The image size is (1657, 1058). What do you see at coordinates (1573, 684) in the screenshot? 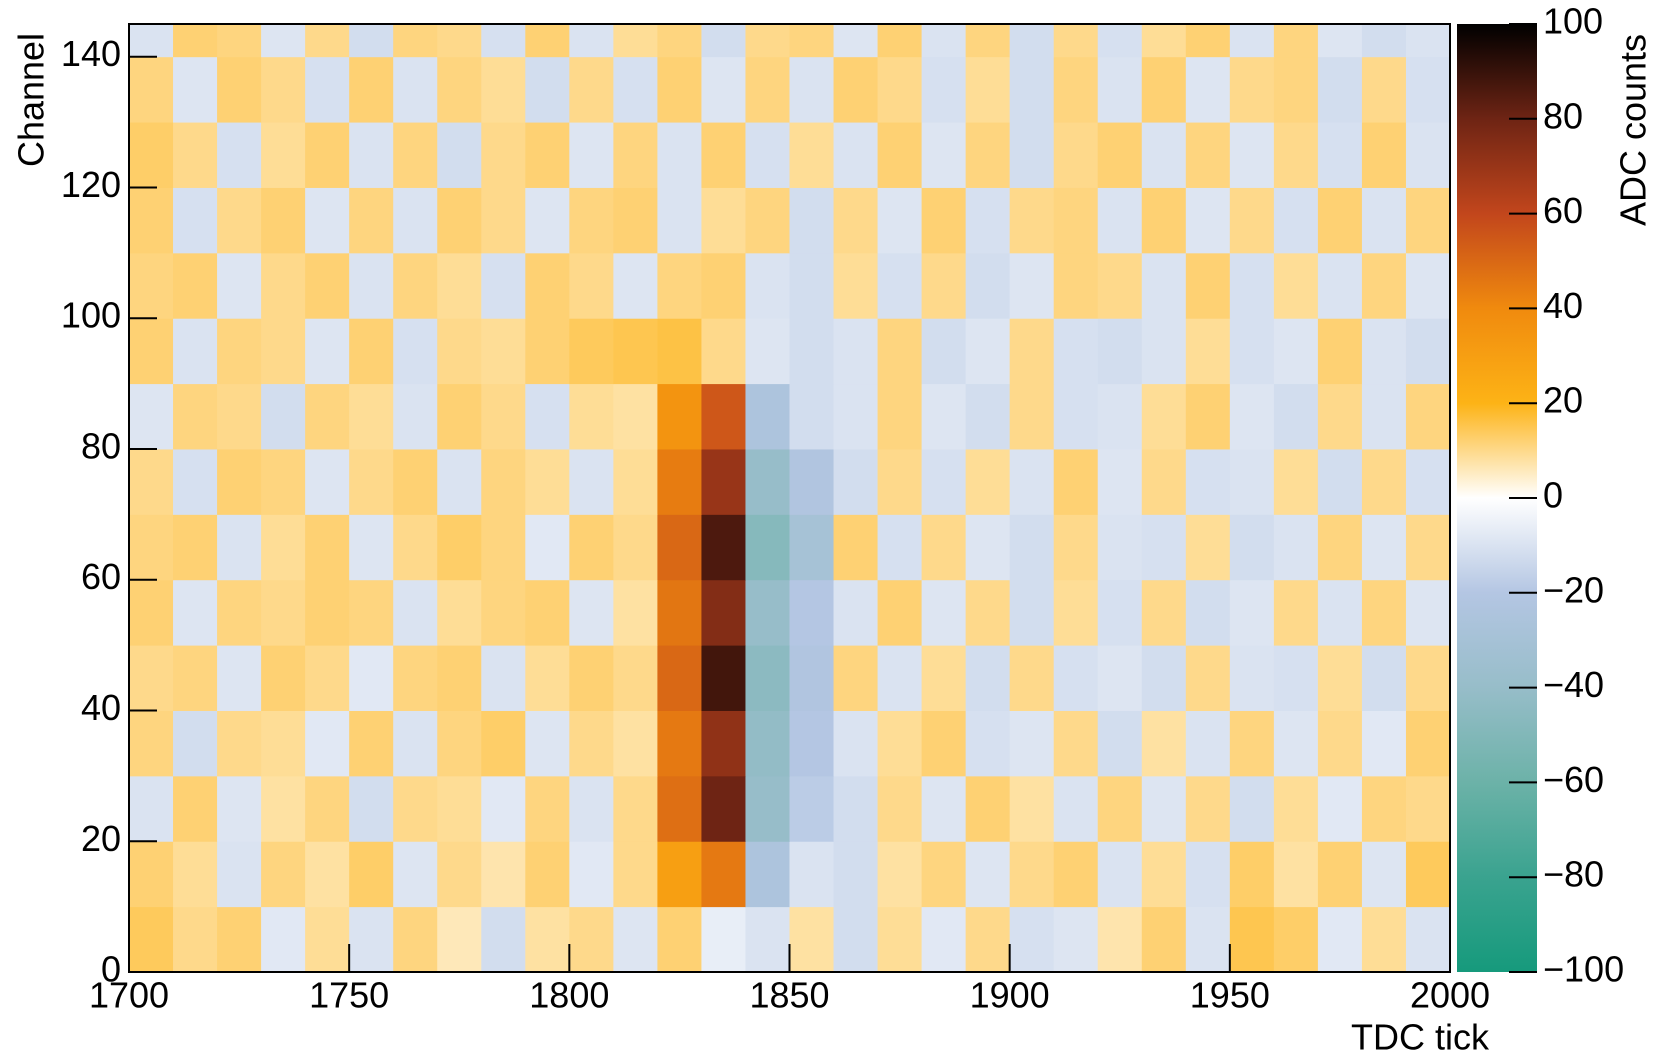
I see `colorbar-tick-label: −40` at bounding box center [1573, 684].